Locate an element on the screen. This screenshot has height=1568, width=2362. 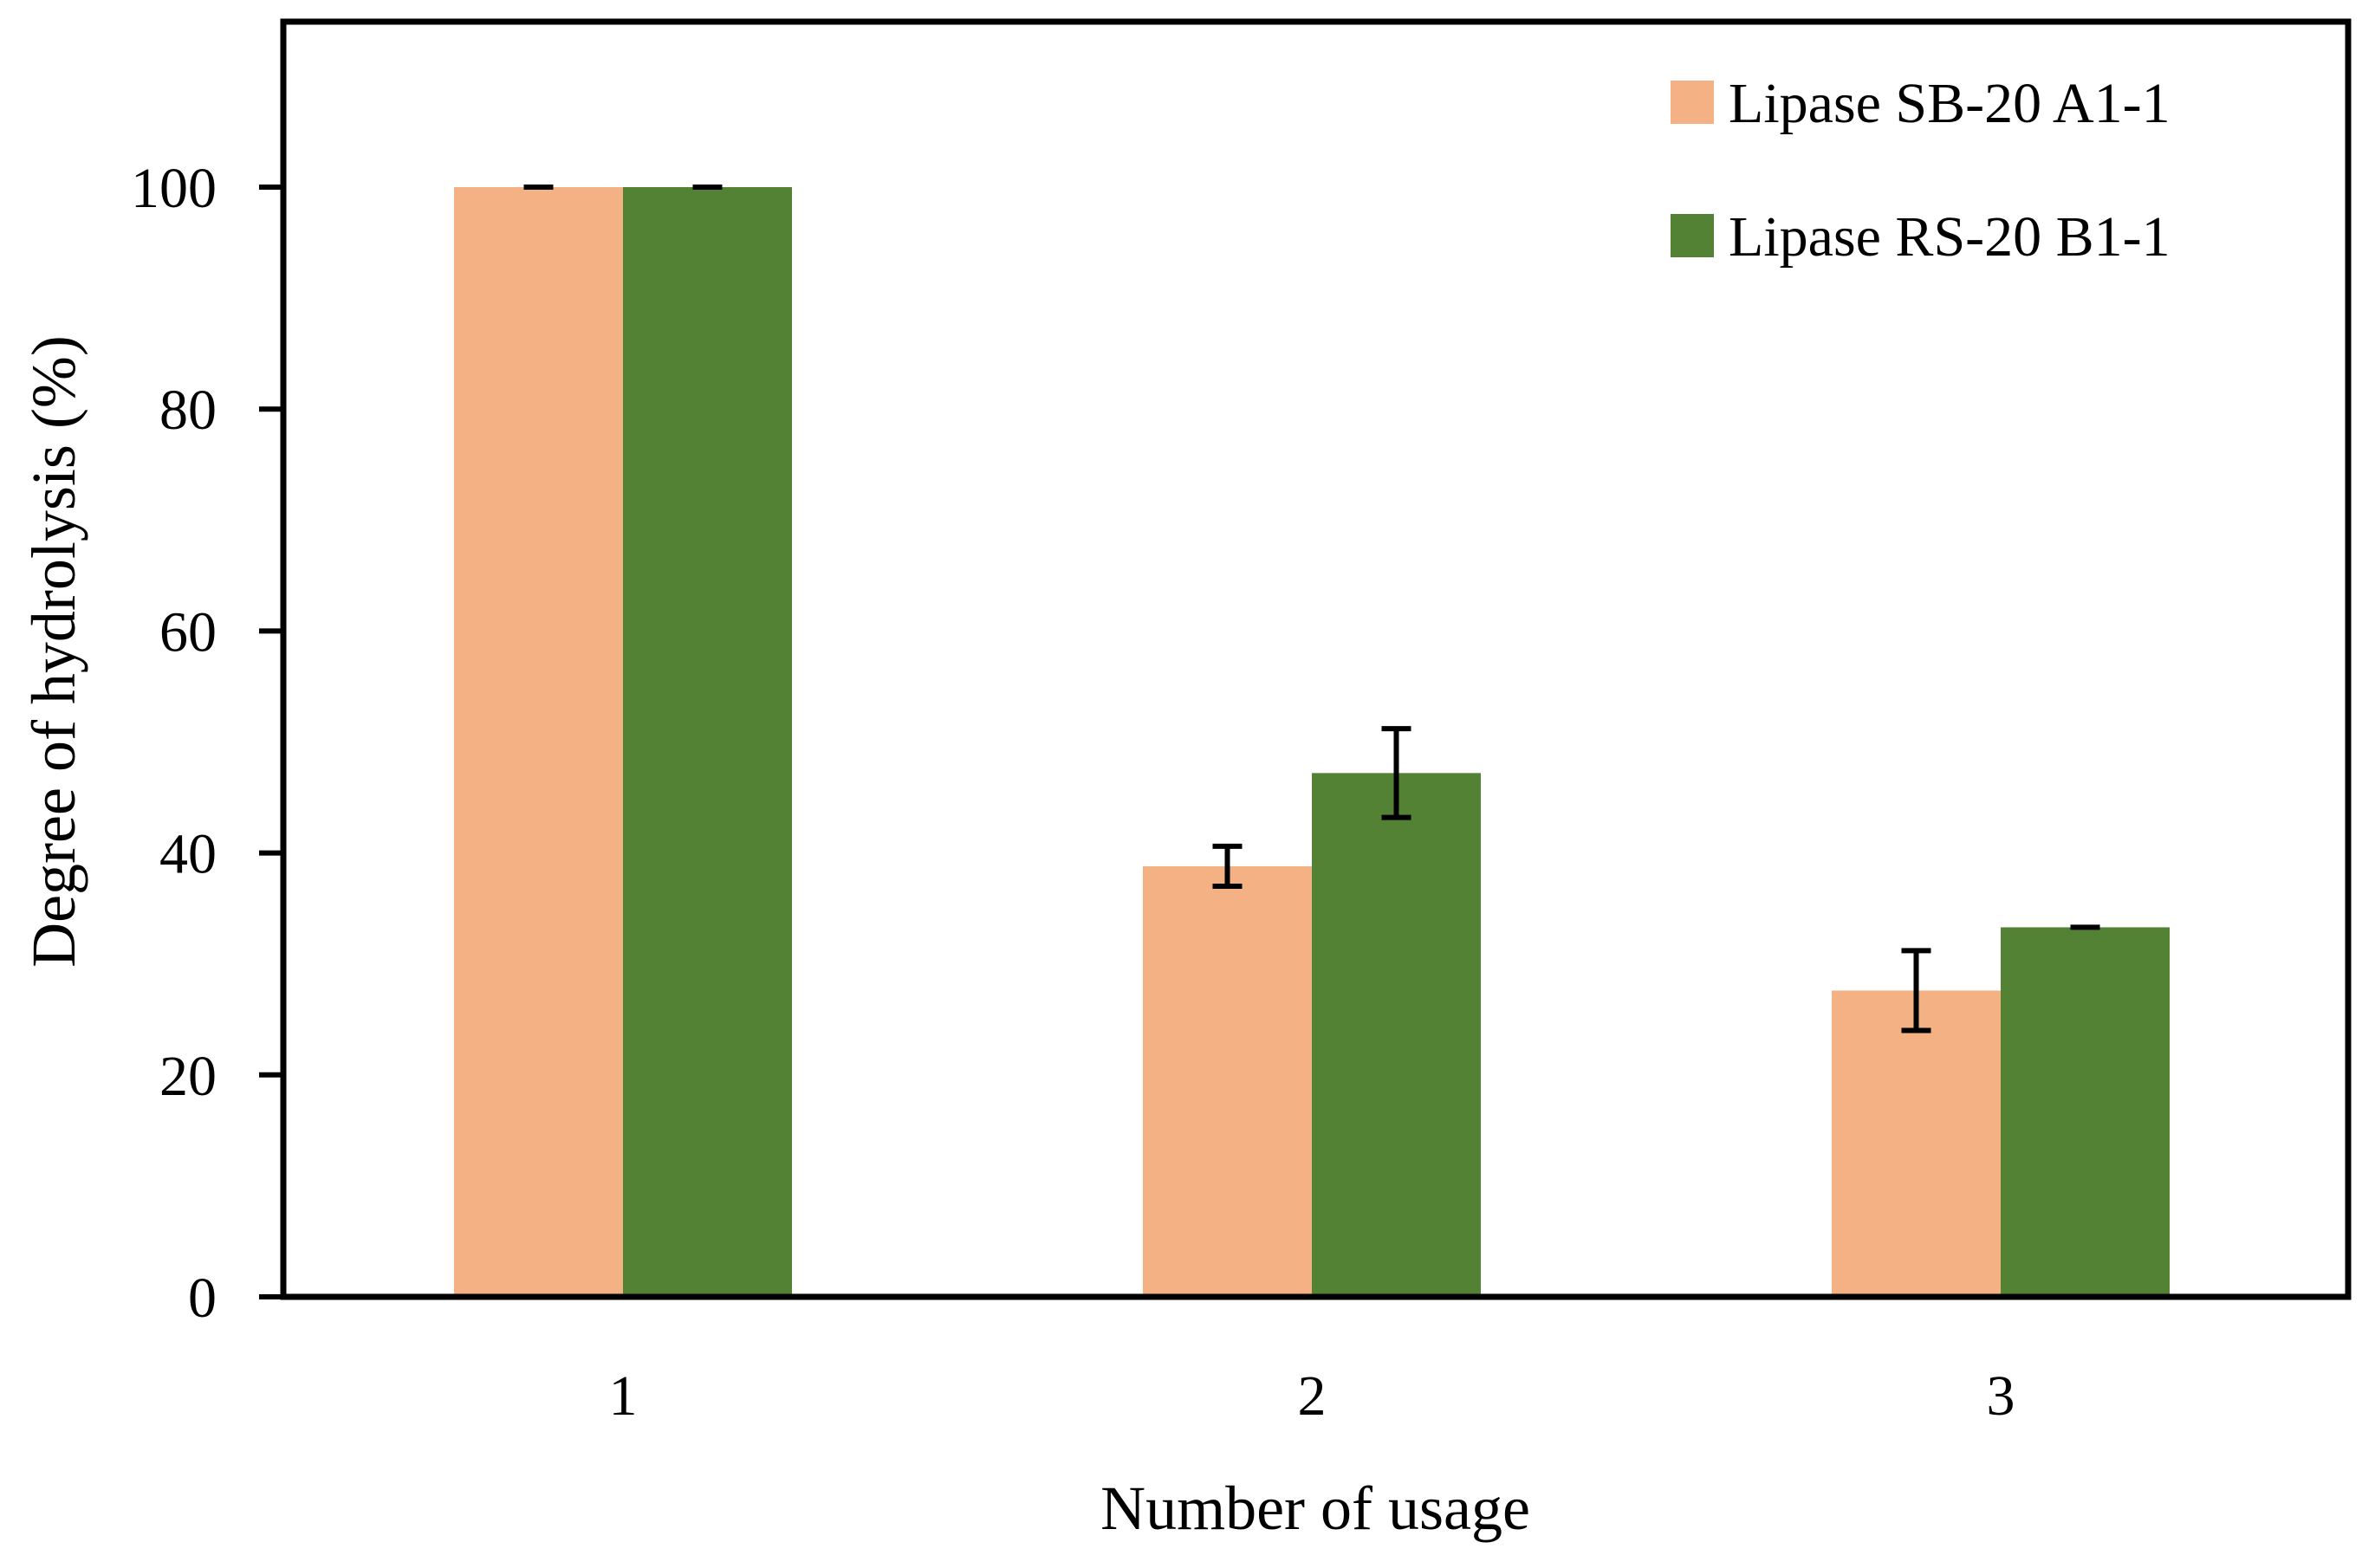
y-tick-label: 60 is located at coordinates (188, 632).